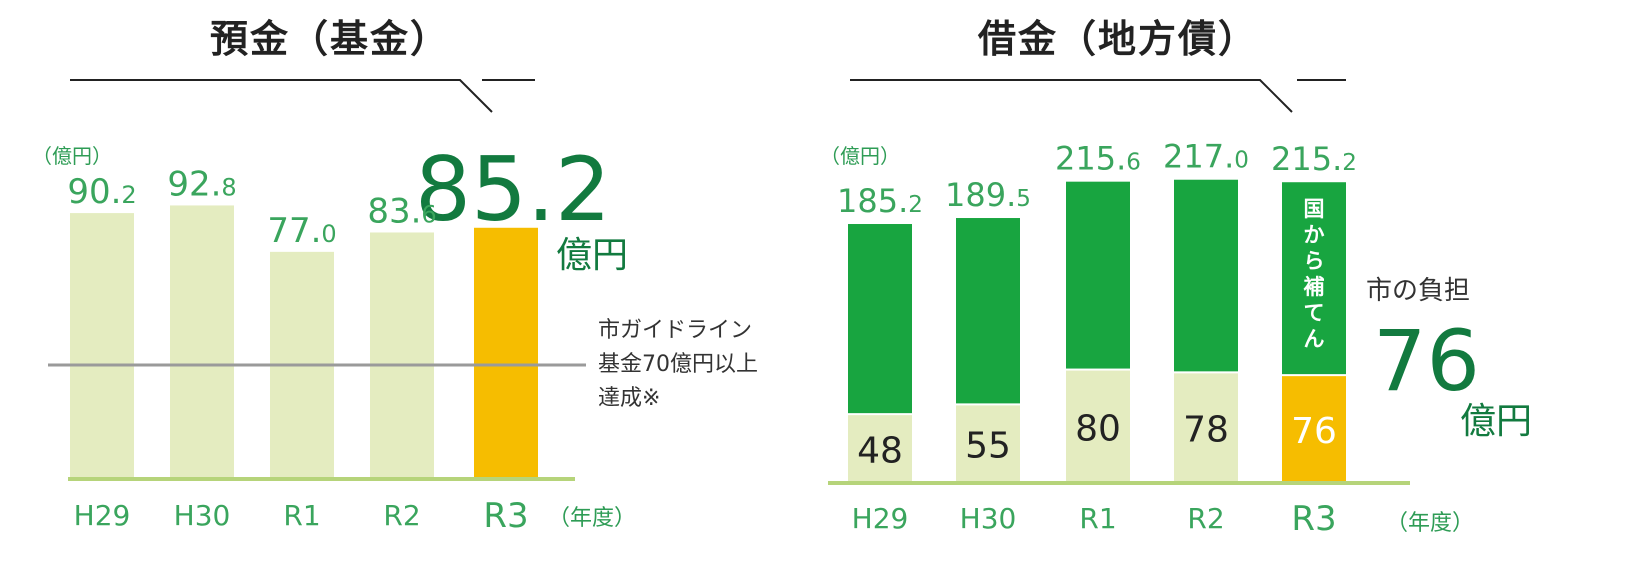  I want to click on debt-value-label-r2: 217.0, so click(1206, 157).